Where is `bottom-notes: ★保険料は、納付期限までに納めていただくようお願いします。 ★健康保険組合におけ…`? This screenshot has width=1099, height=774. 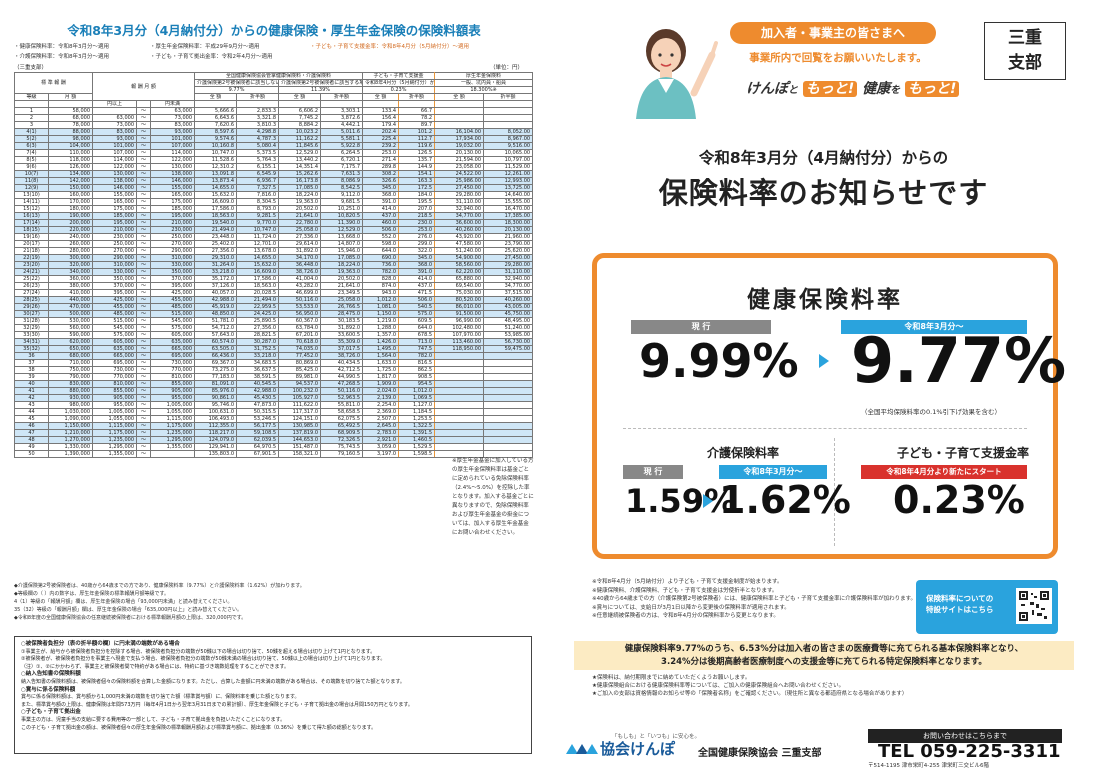
bottom-notes: ★保険料は、納付期限までに納めていただくようお願いします。 ★健康保険組合におけ… is located at coordinates (832, 686).